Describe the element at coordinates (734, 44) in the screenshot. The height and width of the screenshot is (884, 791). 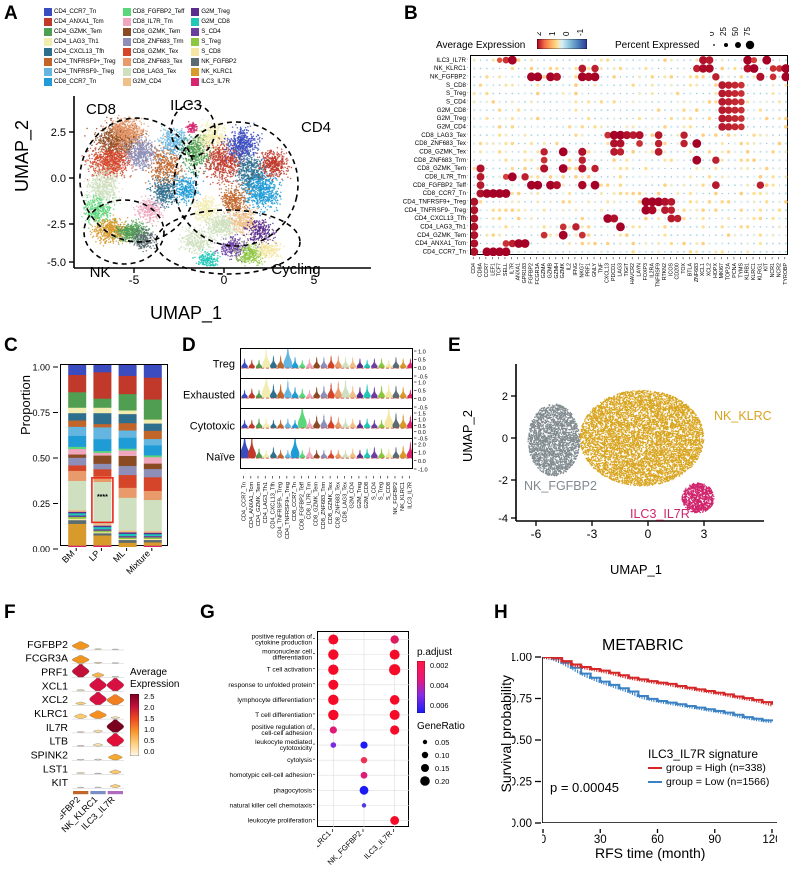
I see `panel-b-pct-dots` at that location.